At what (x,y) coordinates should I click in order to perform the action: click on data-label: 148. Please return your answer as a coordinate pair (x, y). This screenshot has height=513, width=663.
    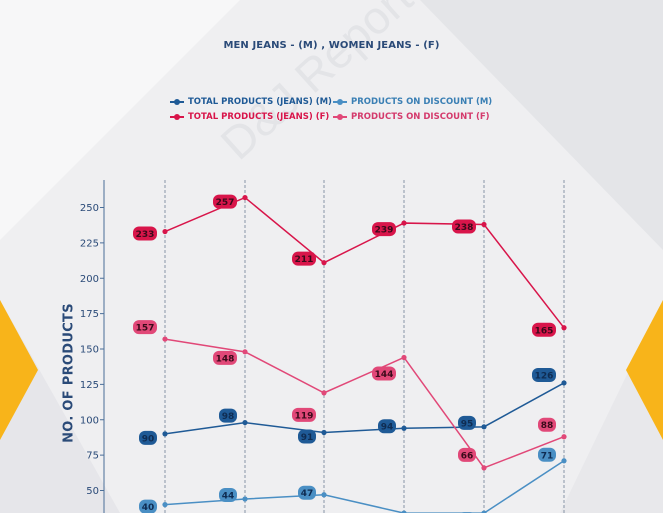
    Looking at the image, I should click on (225, 359).